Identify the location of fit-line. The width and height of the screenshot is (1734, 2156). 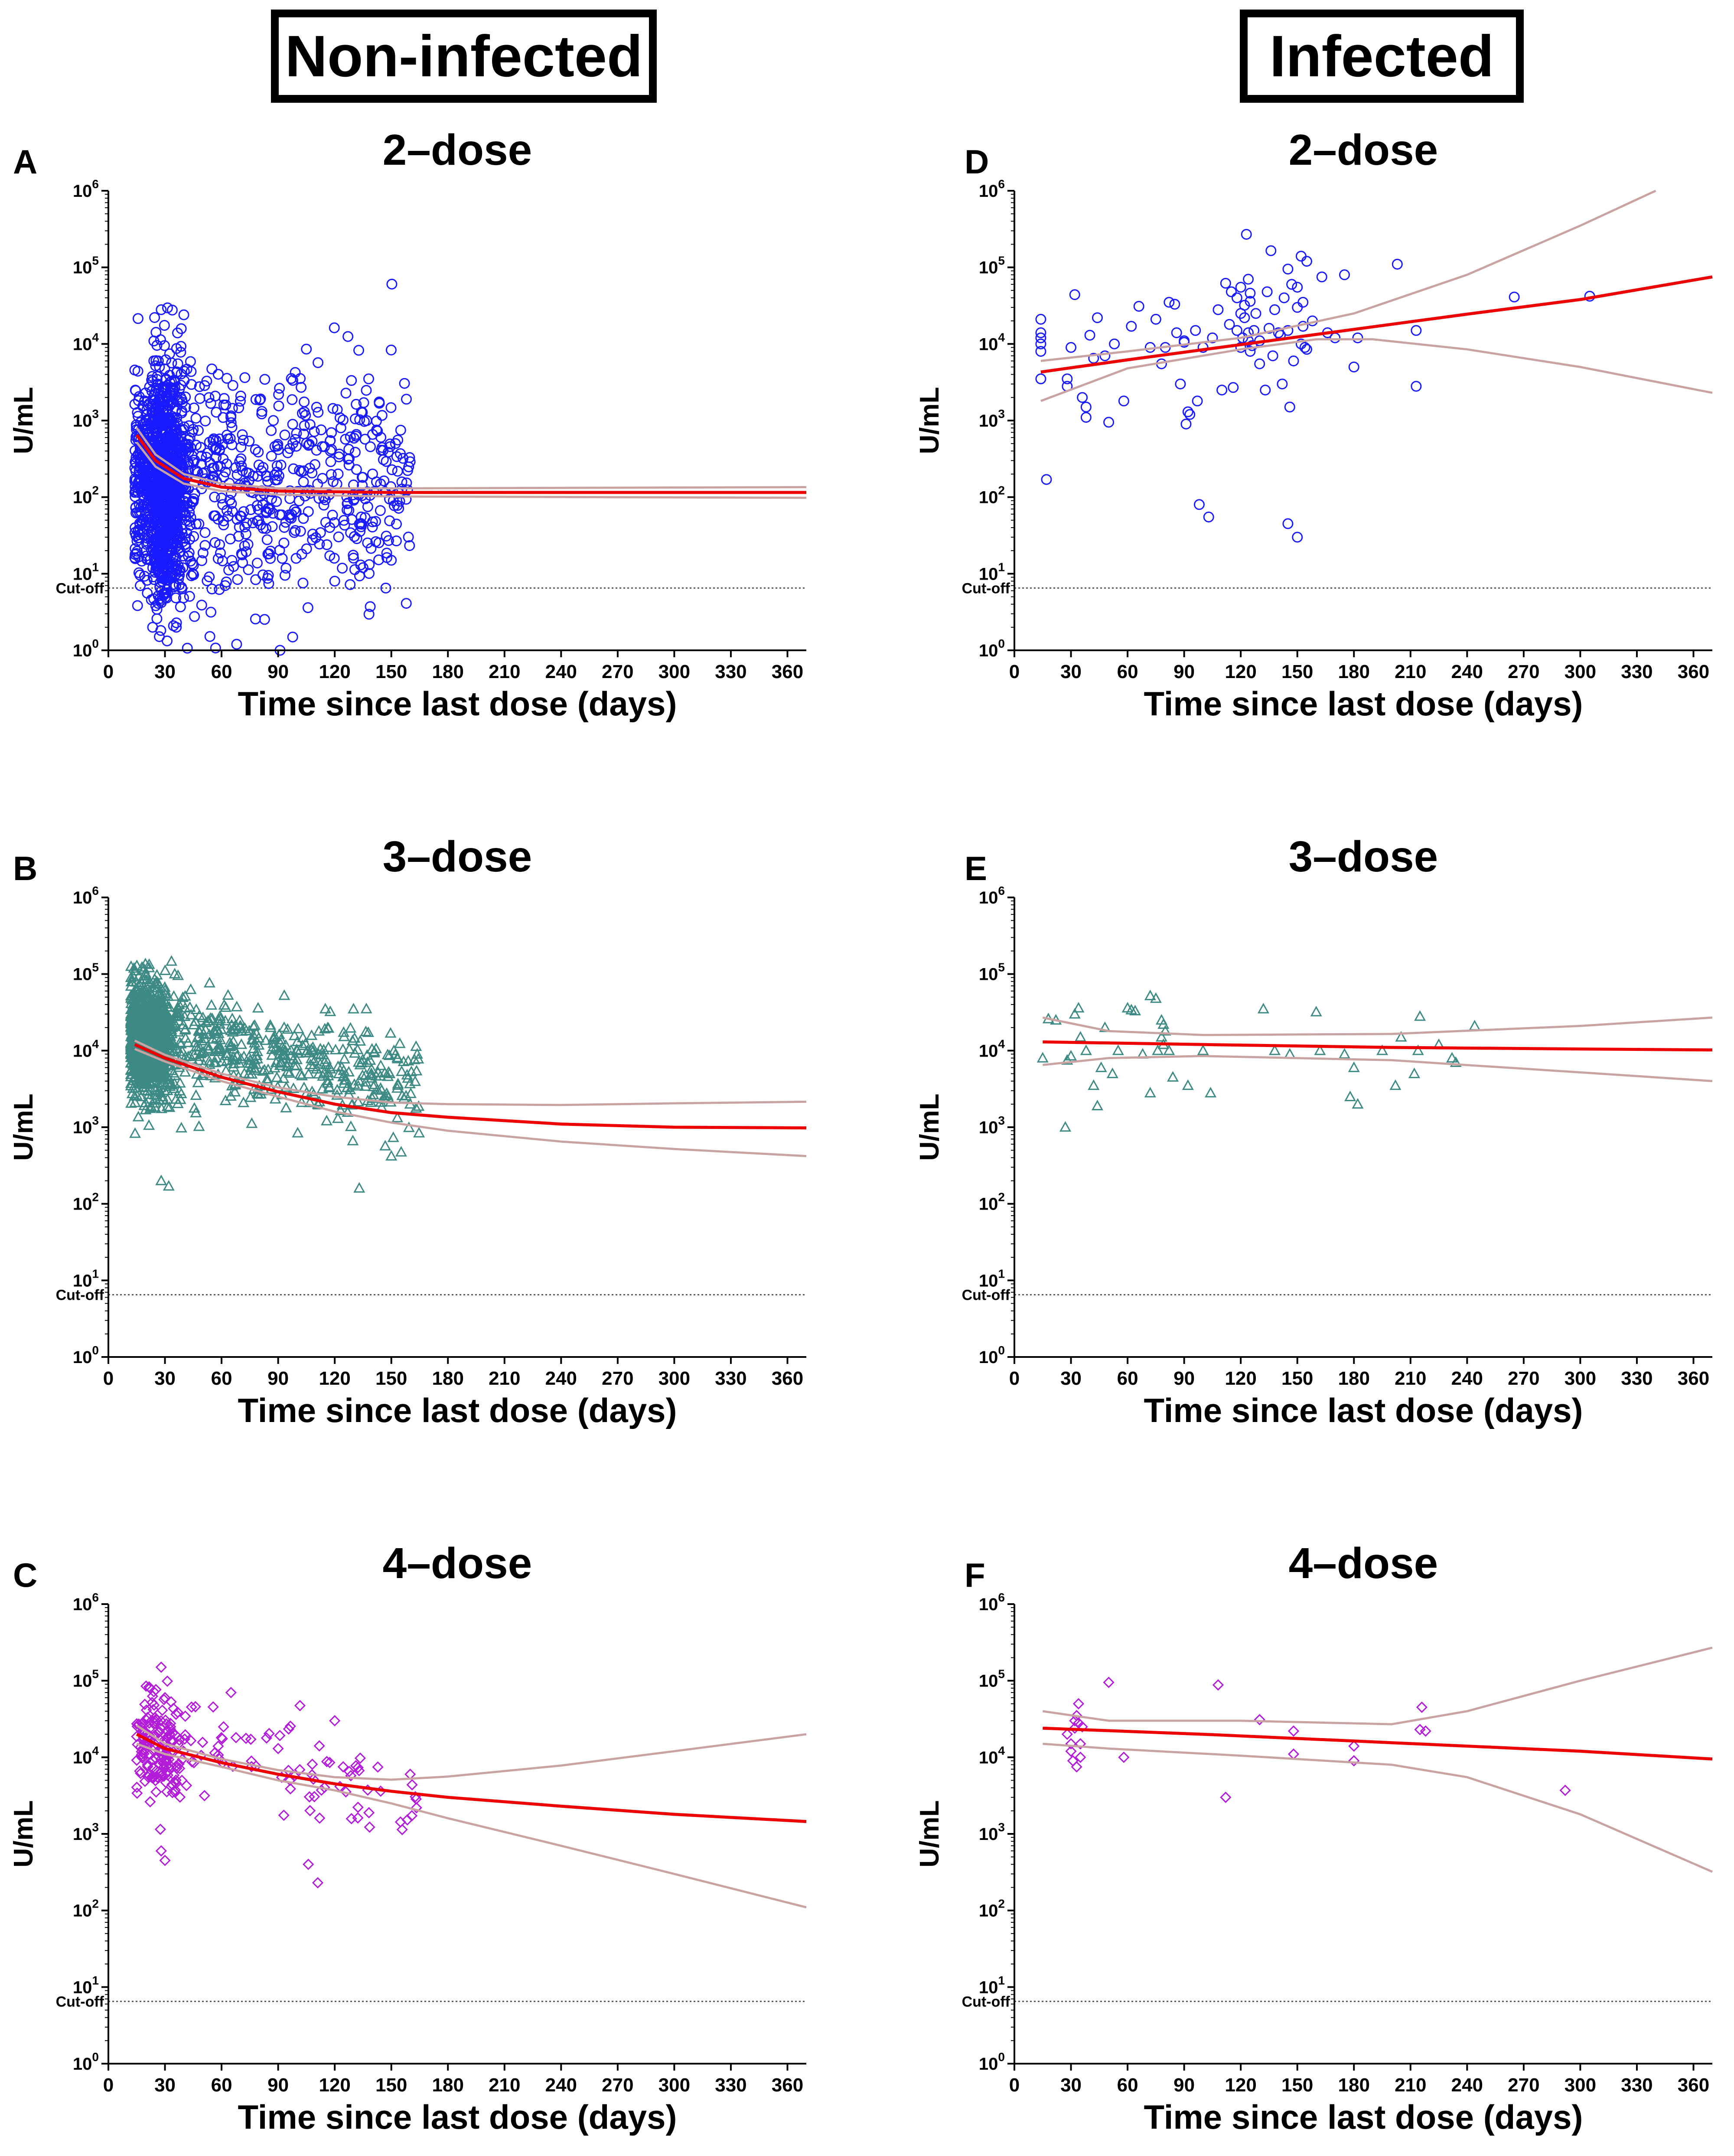
(471, 1086).